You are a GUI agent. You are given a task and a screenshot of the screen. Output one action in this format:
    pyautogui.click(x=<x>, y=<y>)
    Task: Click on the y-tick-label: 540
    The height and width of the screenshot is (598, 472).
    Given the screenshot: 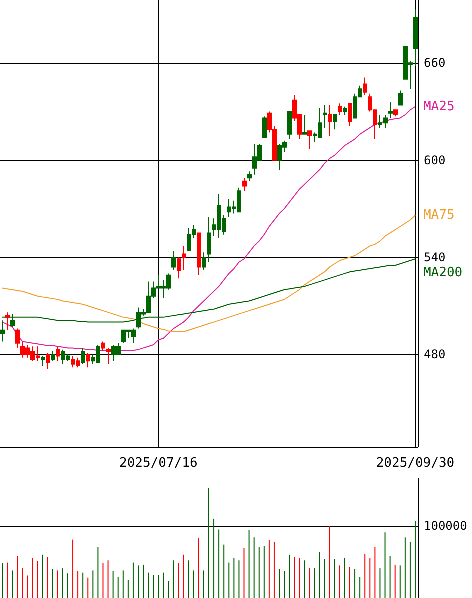 What is the action you would take?
    pyautogui.click(x=435, y=257)
    